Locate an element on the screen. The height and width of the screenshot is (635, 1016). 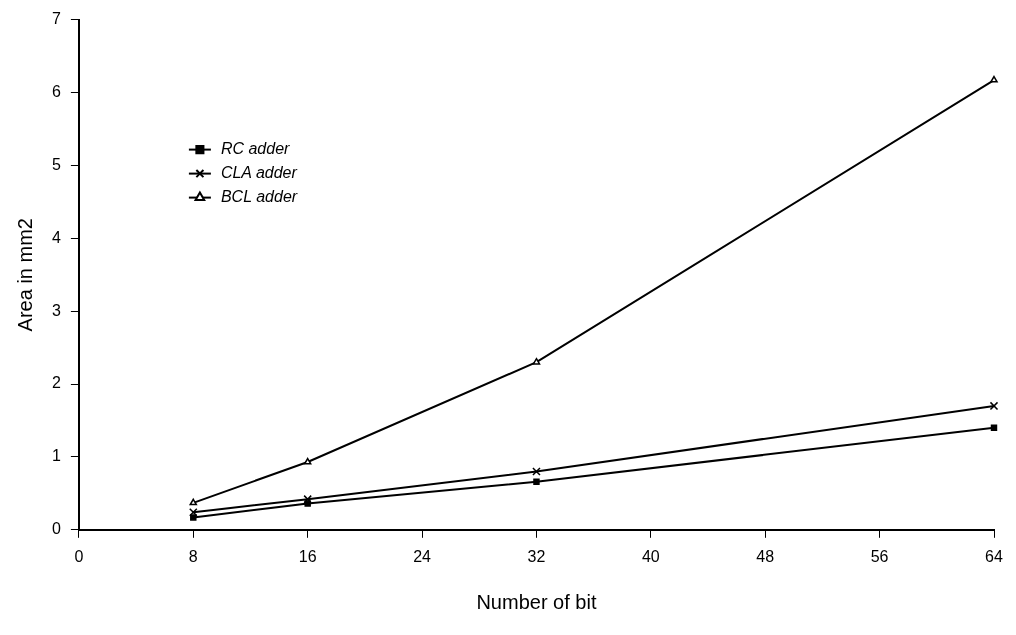
x-tick-label: 0 is located at coordinates (79, 556).